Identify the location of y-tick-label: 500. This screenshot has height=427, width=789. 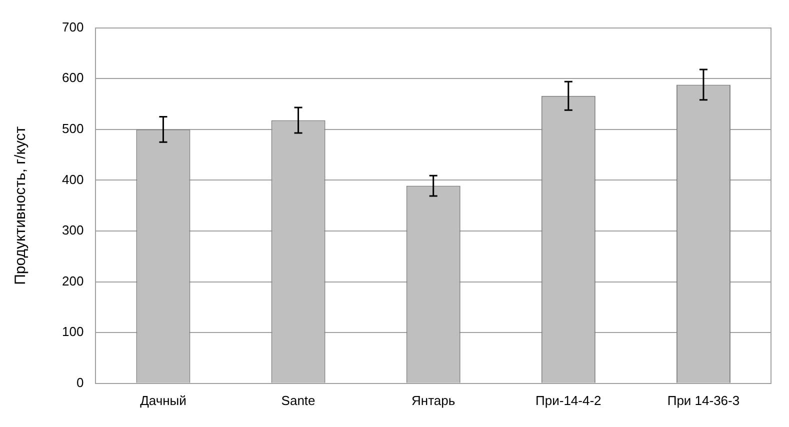
(73, 128).